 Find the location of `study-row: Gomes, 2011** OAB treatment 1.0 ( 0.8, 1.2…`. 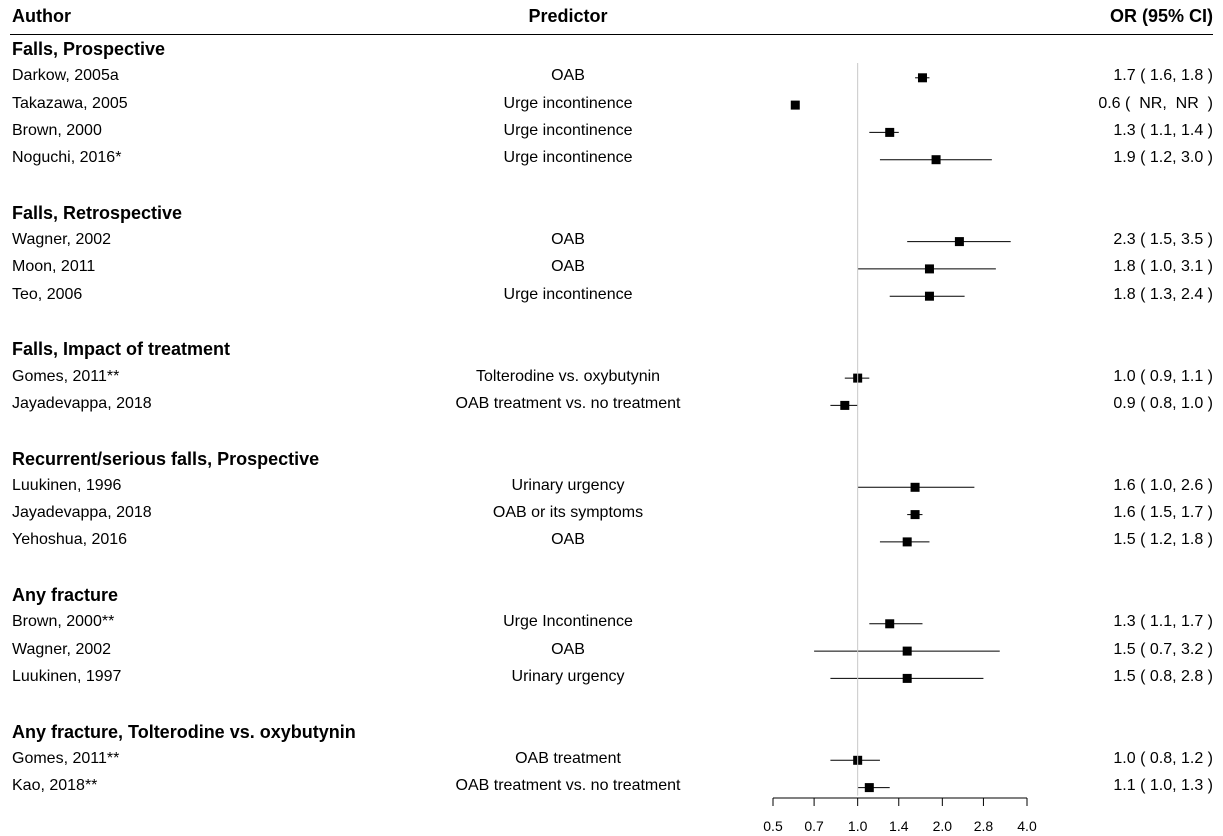

study-row: Gomes, 2011** OAB treatment 1.0 ( 0.8, 1.2… is located at coordinates (611, 760).